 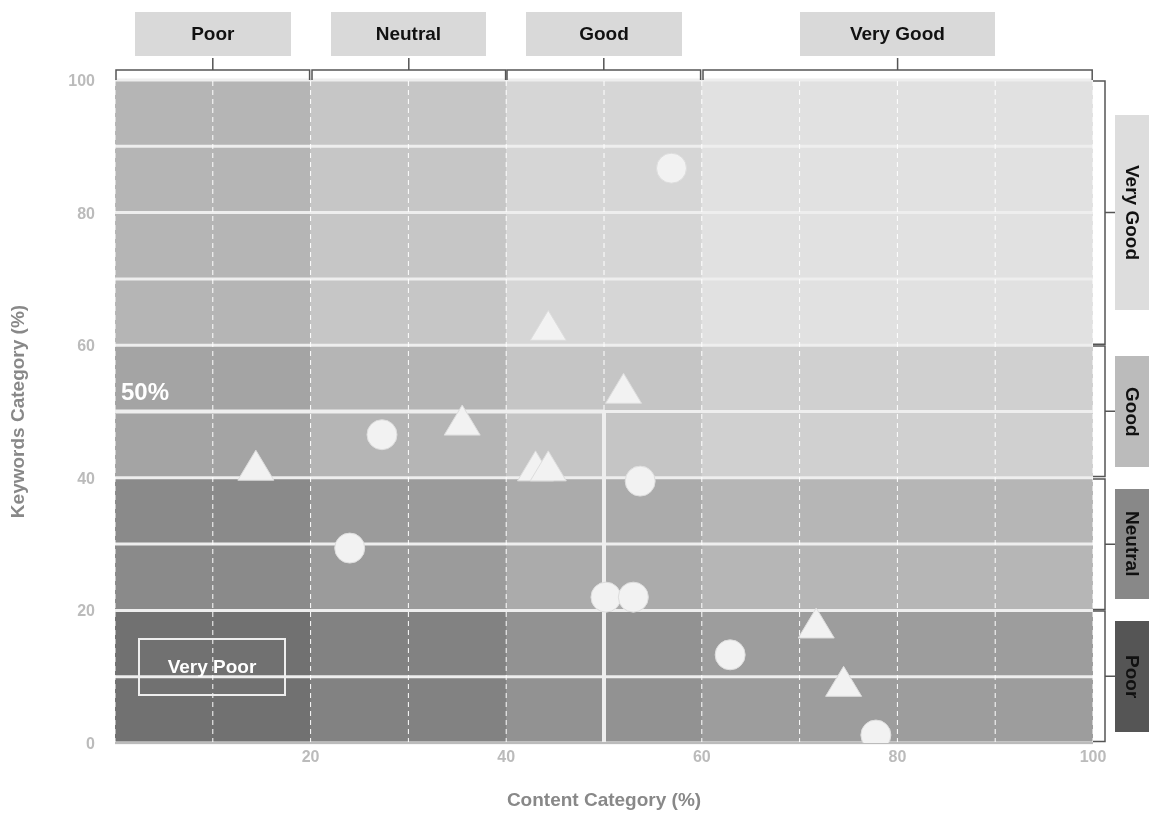 What do you see at coordinates (212, 667) in the screenshot?
I see `annotation: Very Poor` at bounding box center [212, 667].